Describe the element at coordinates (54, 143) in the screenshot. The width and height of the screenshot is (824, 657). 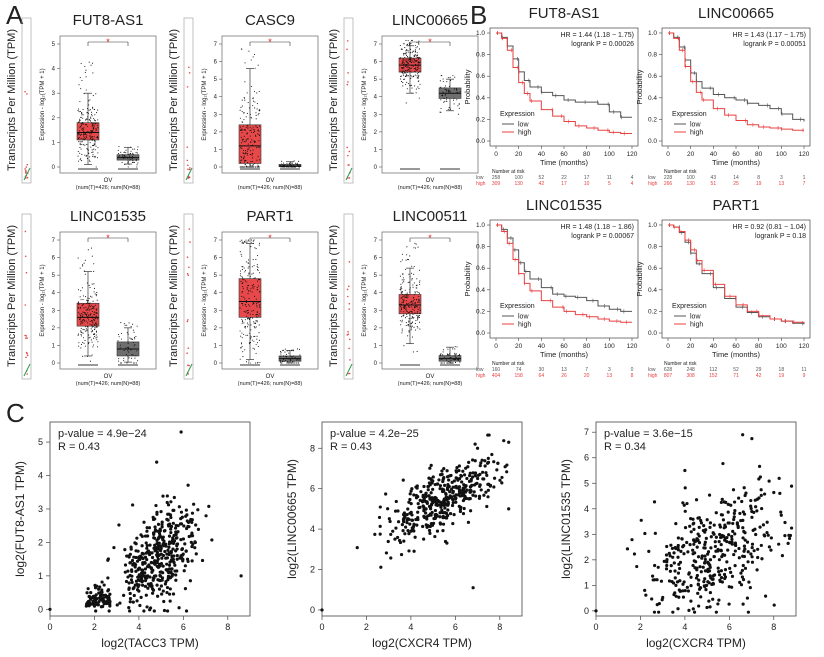
I see `y-tick-label: 1` at that location.